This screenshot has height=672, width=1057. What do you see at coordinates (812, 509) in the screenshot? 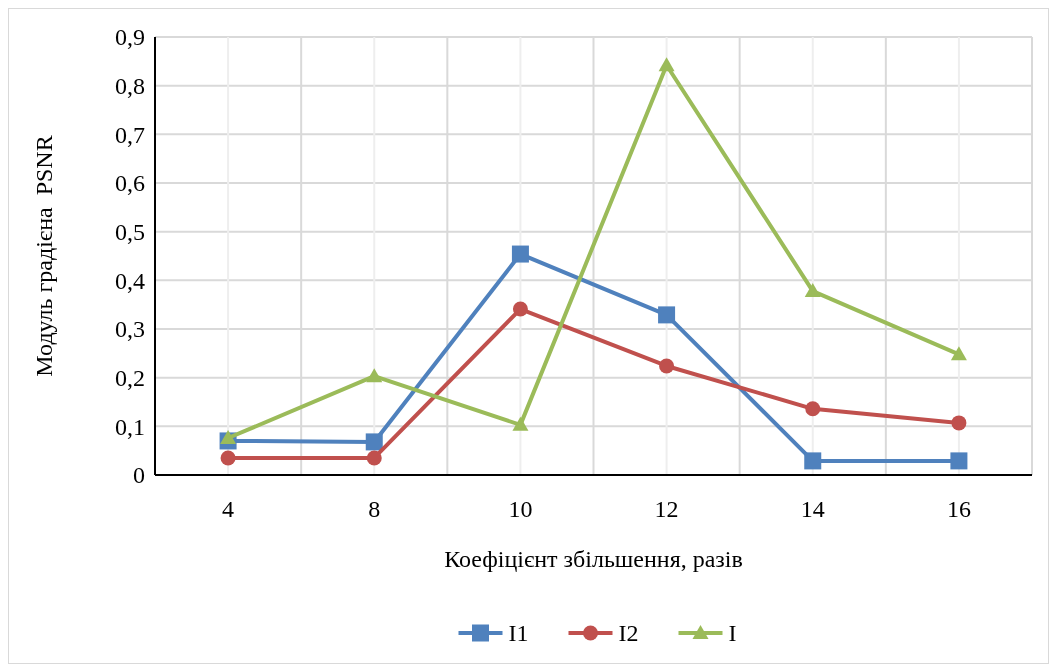
I see `x-tick-label: 14` at bounding box center [812, 509].